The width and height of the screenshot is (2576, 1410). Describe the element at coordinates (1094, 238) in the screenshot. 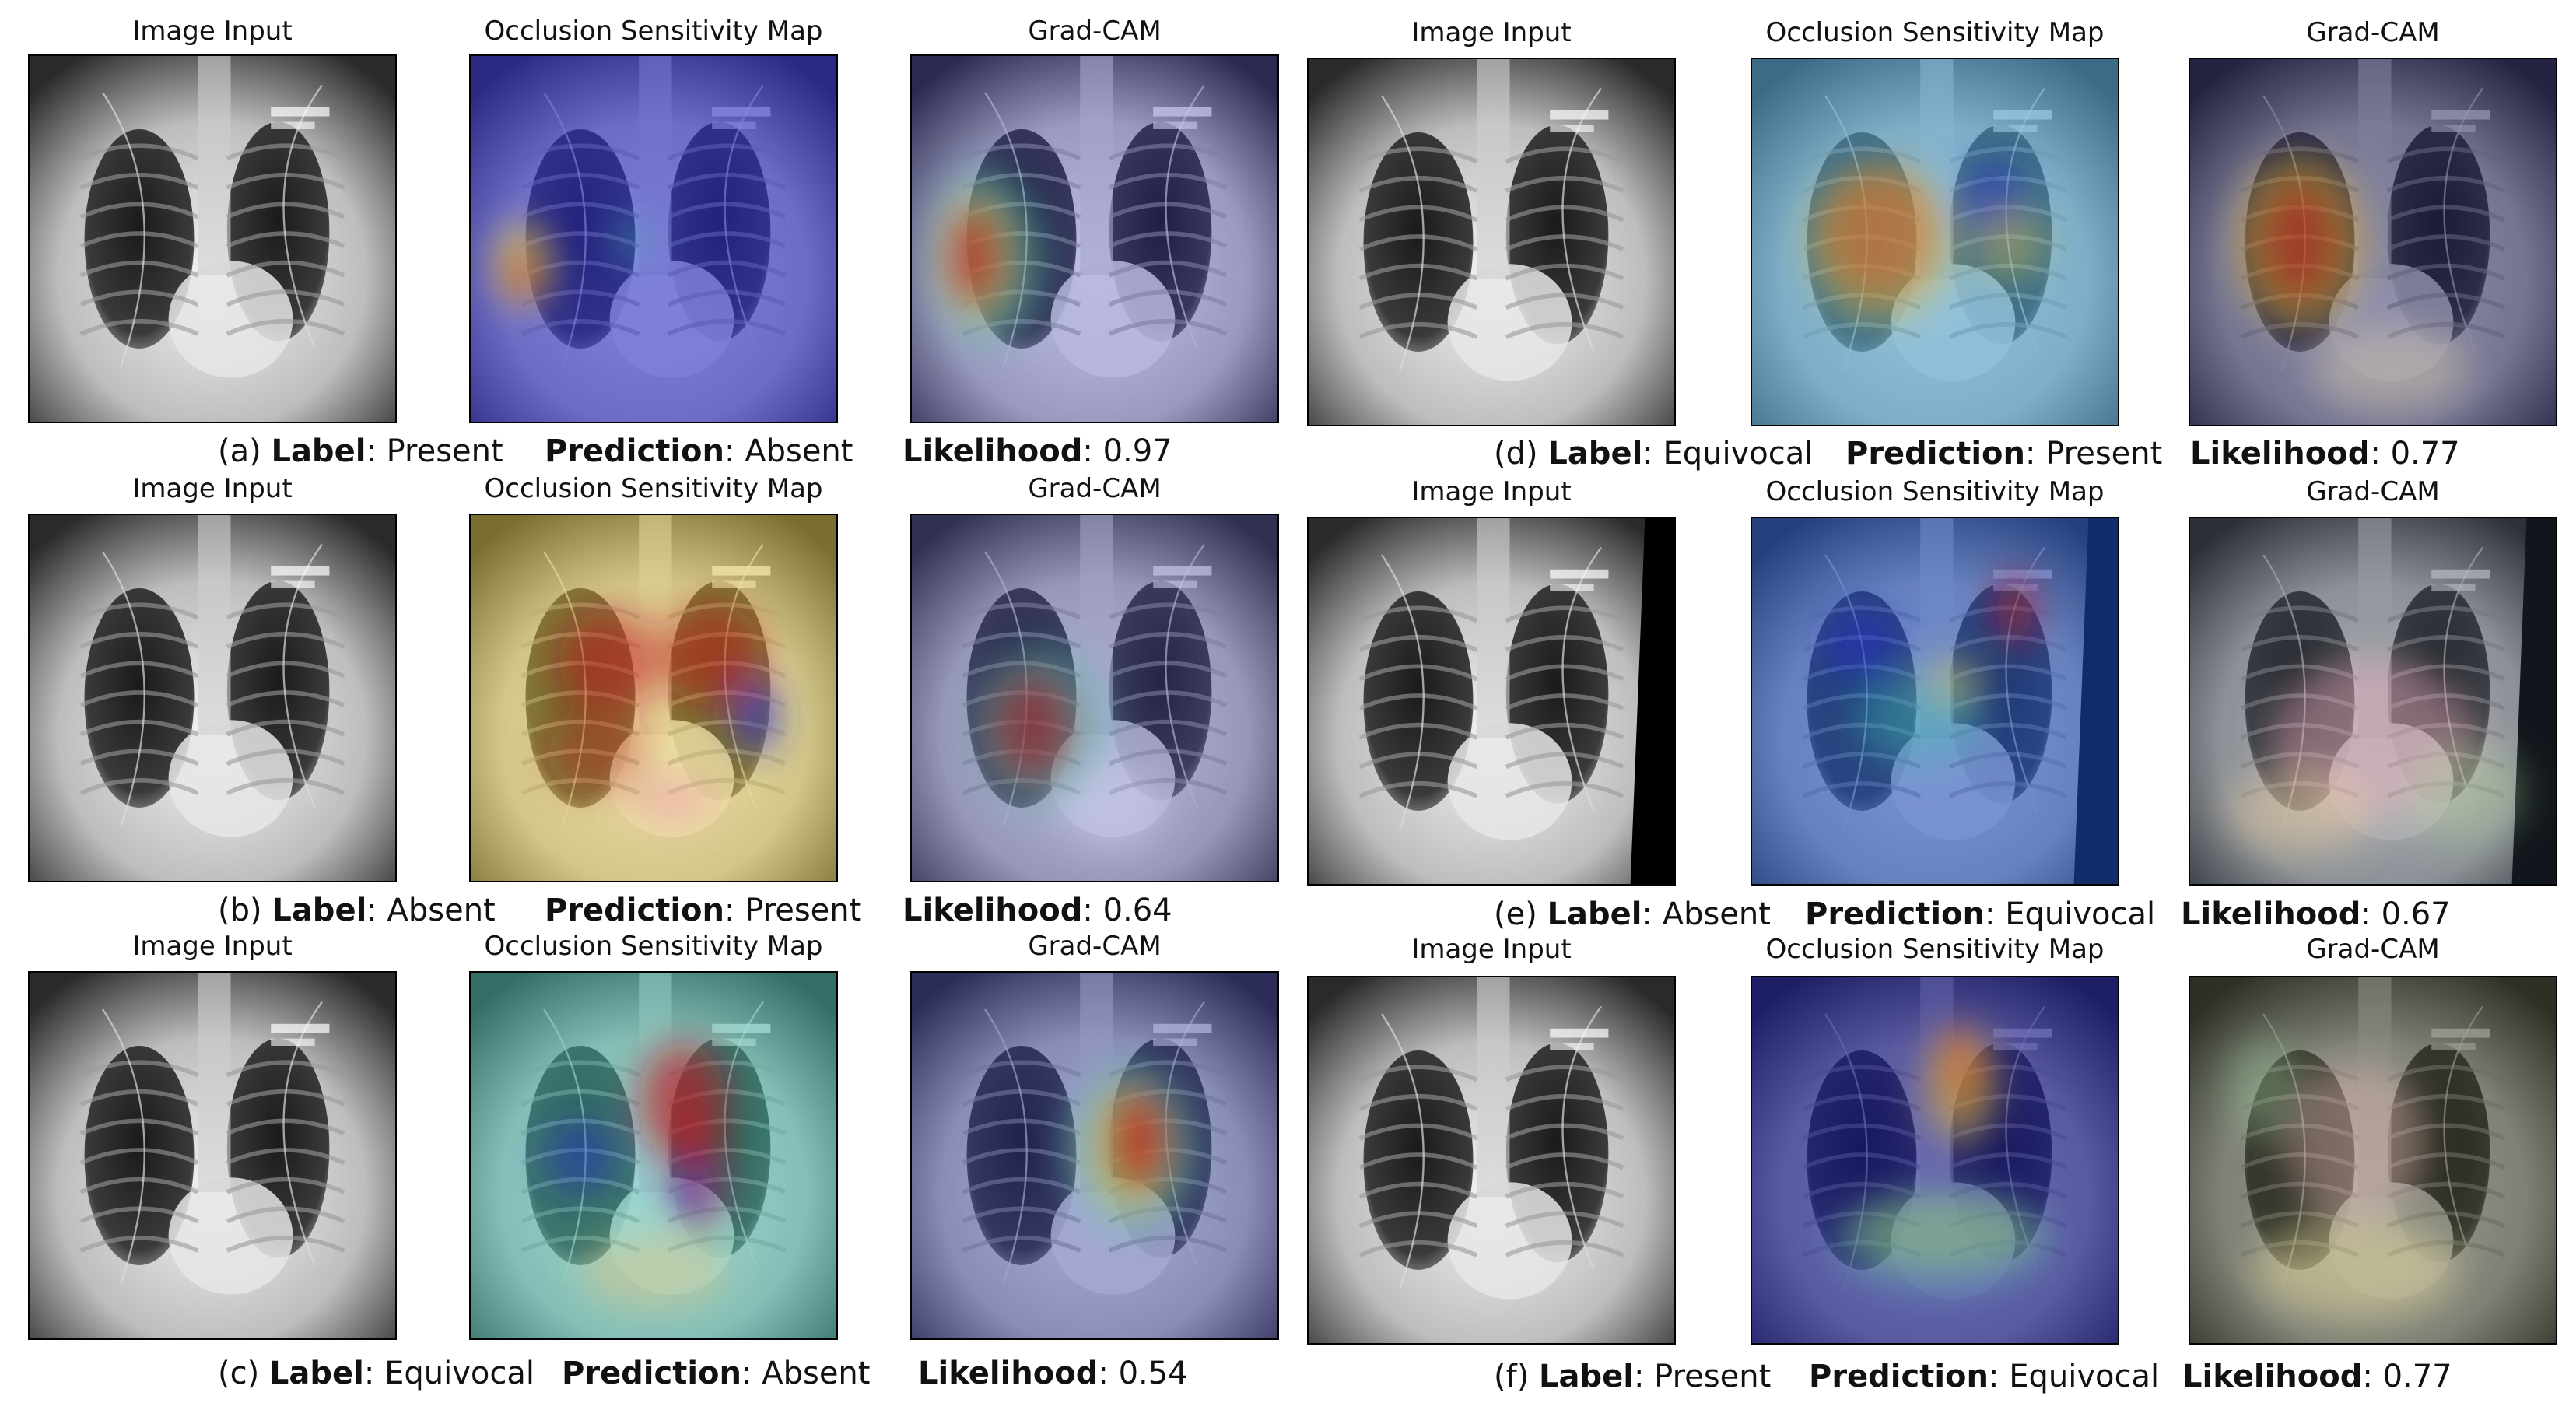

I see `panel-a-grad-cam-map` at that location.